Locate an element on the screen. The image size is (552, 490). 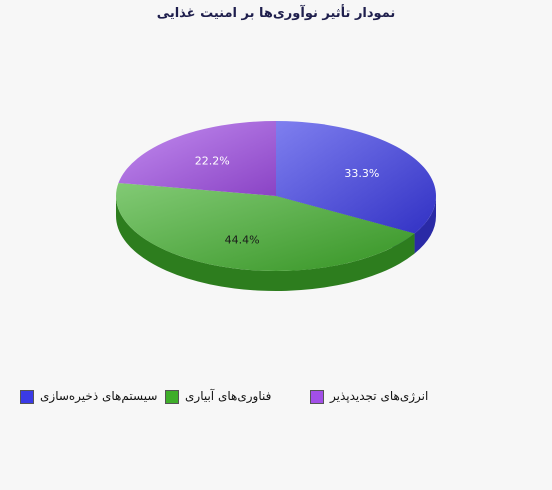
legend-label-irrigation-tech: فناوری‌های آبیاری is located at coordinates (228, 396).